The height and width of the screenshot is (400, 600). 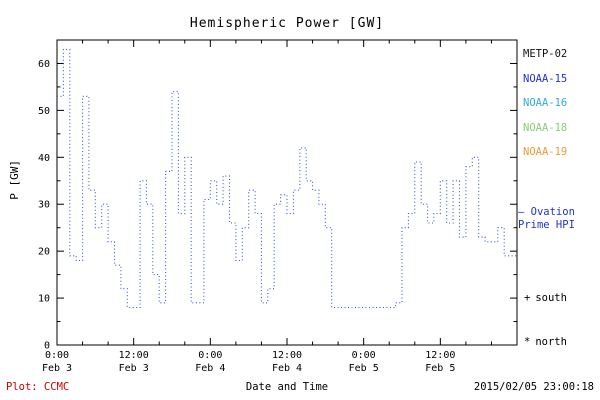 What do you see at coordinates (545, 152) in the screenshot?
I see `legend-item-noaa19: NOAA-19` at bounding box center [545, 152].